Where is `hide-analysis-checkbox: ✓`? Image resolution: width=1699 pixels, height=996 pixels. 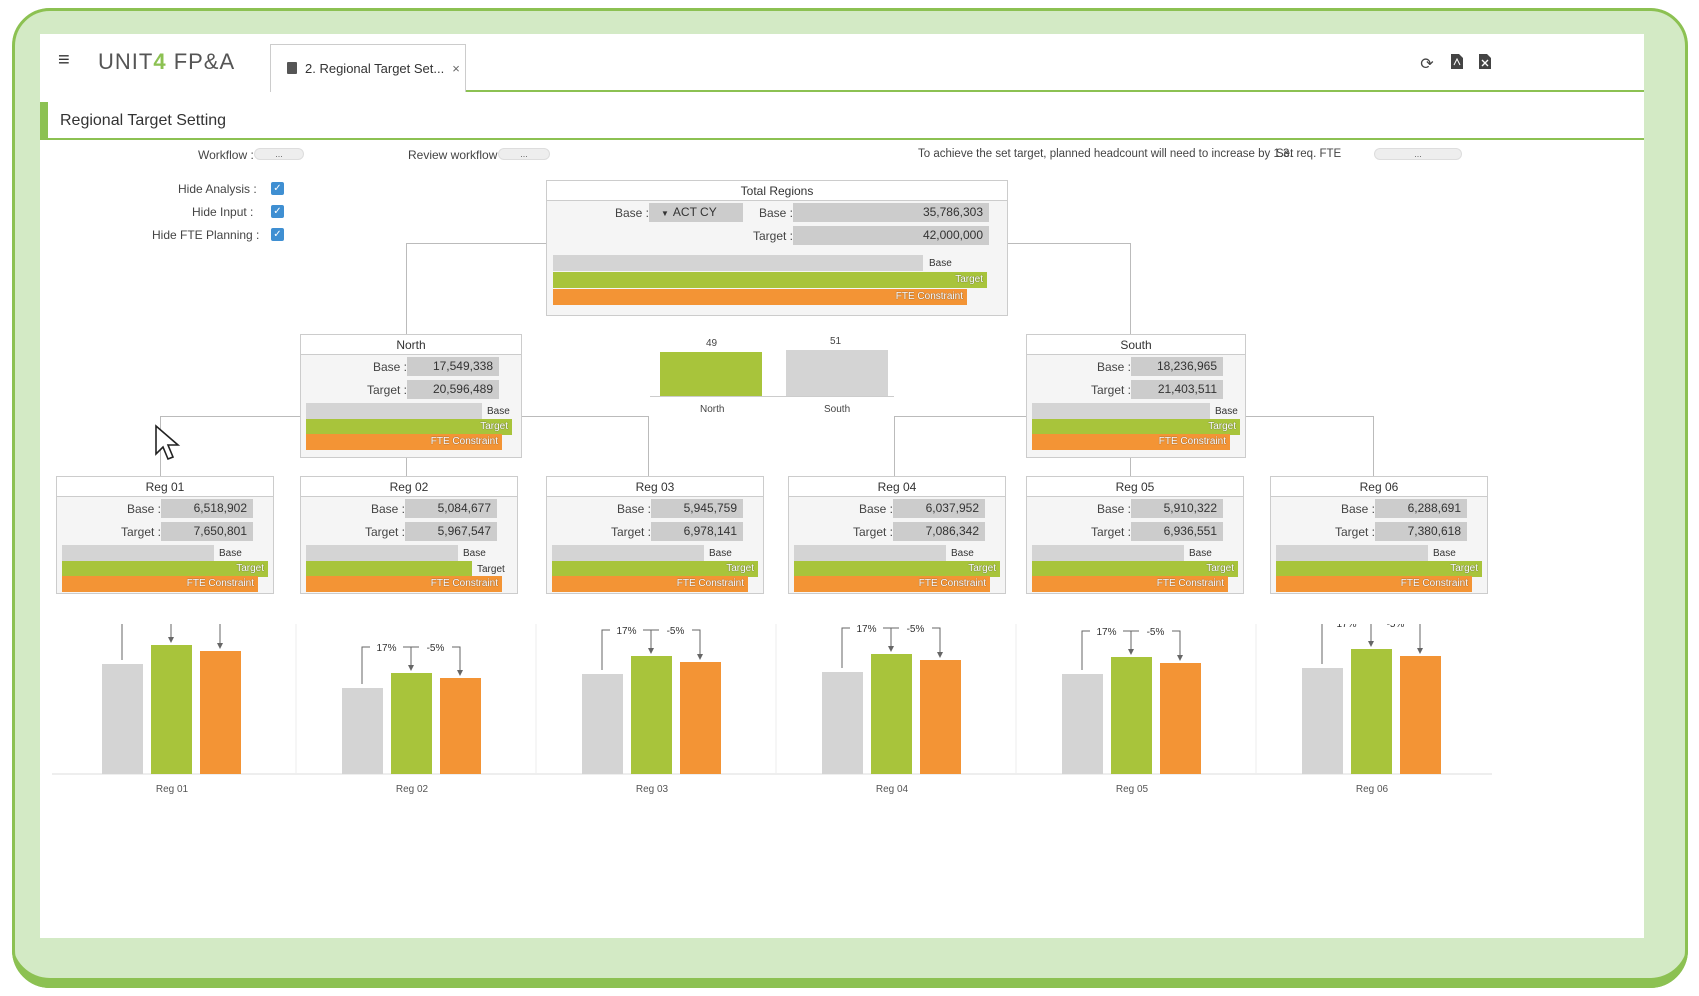 hide-analysis-checkbox: ✓ is located at coordinates (277, 188).